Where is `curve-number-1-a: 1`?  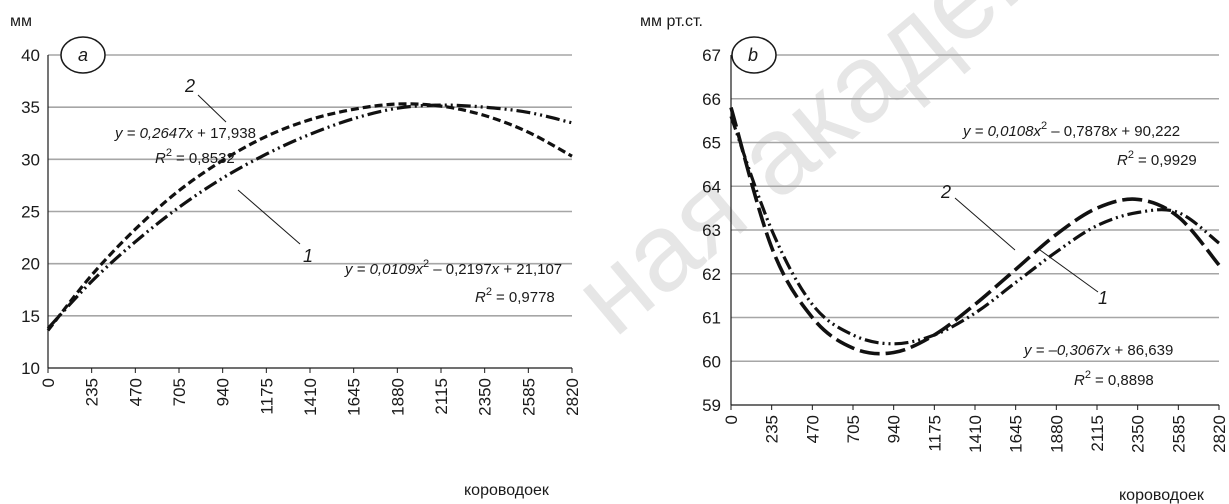 curve-number-1-a: 1 is located at coordinates (308, 256).